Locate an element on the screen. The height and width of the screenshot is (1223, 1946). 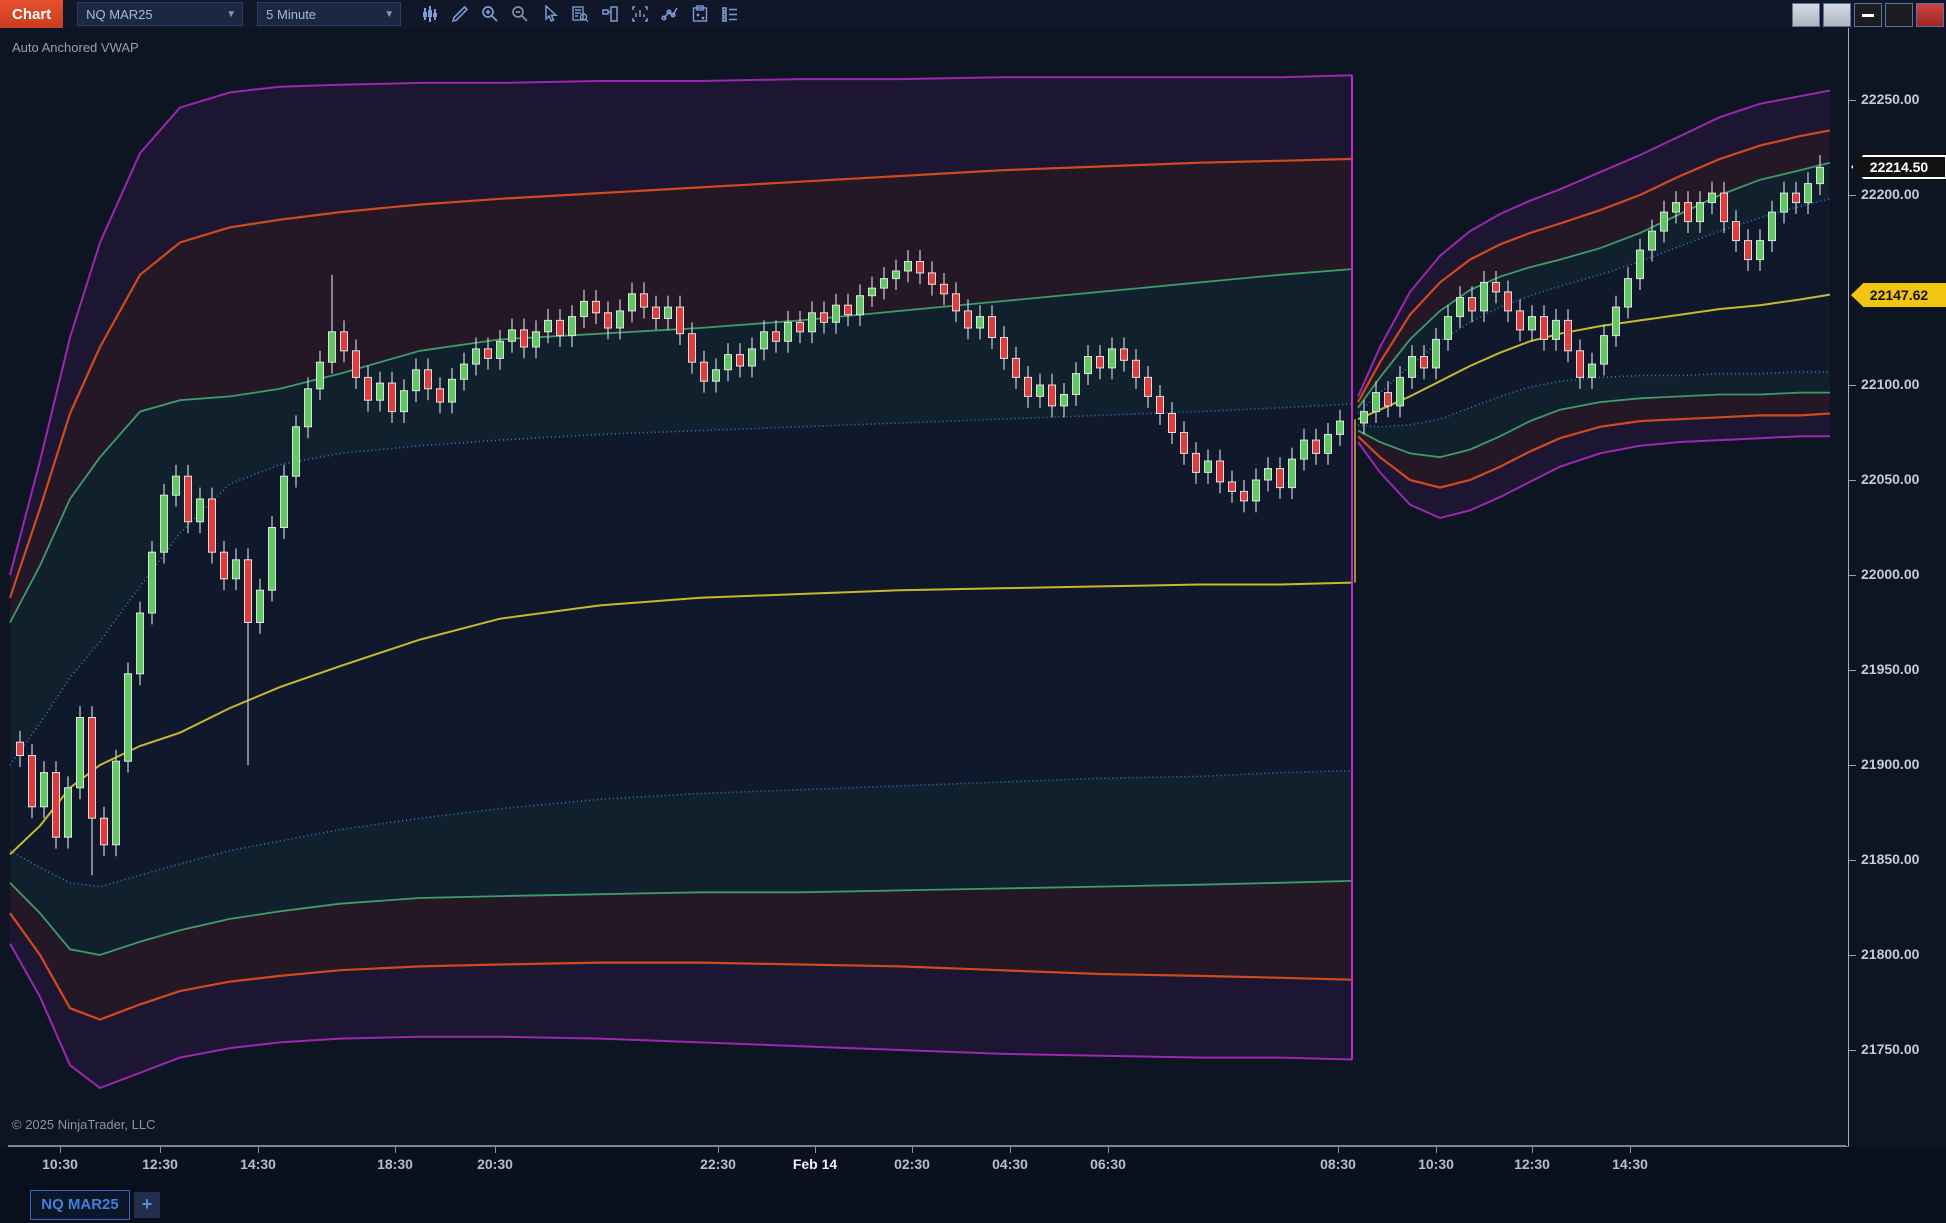
copyright-label: © 2025 NinjaTrader, LLC is located at coordinates (84, 1124).